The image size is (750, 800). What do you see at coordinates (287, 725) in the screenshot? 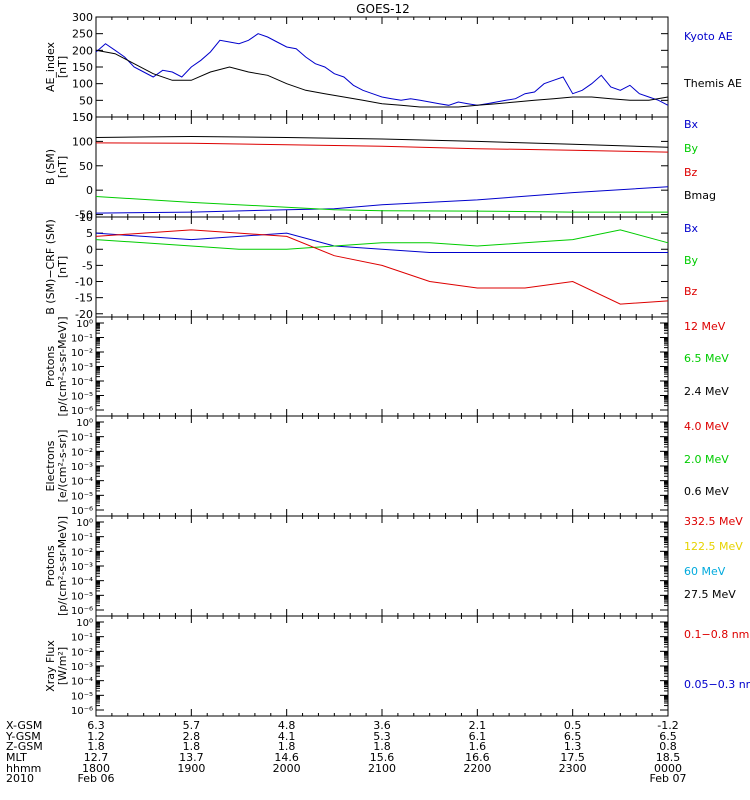
I see `table-cell: 4.8` at bounding box center [287, 725].